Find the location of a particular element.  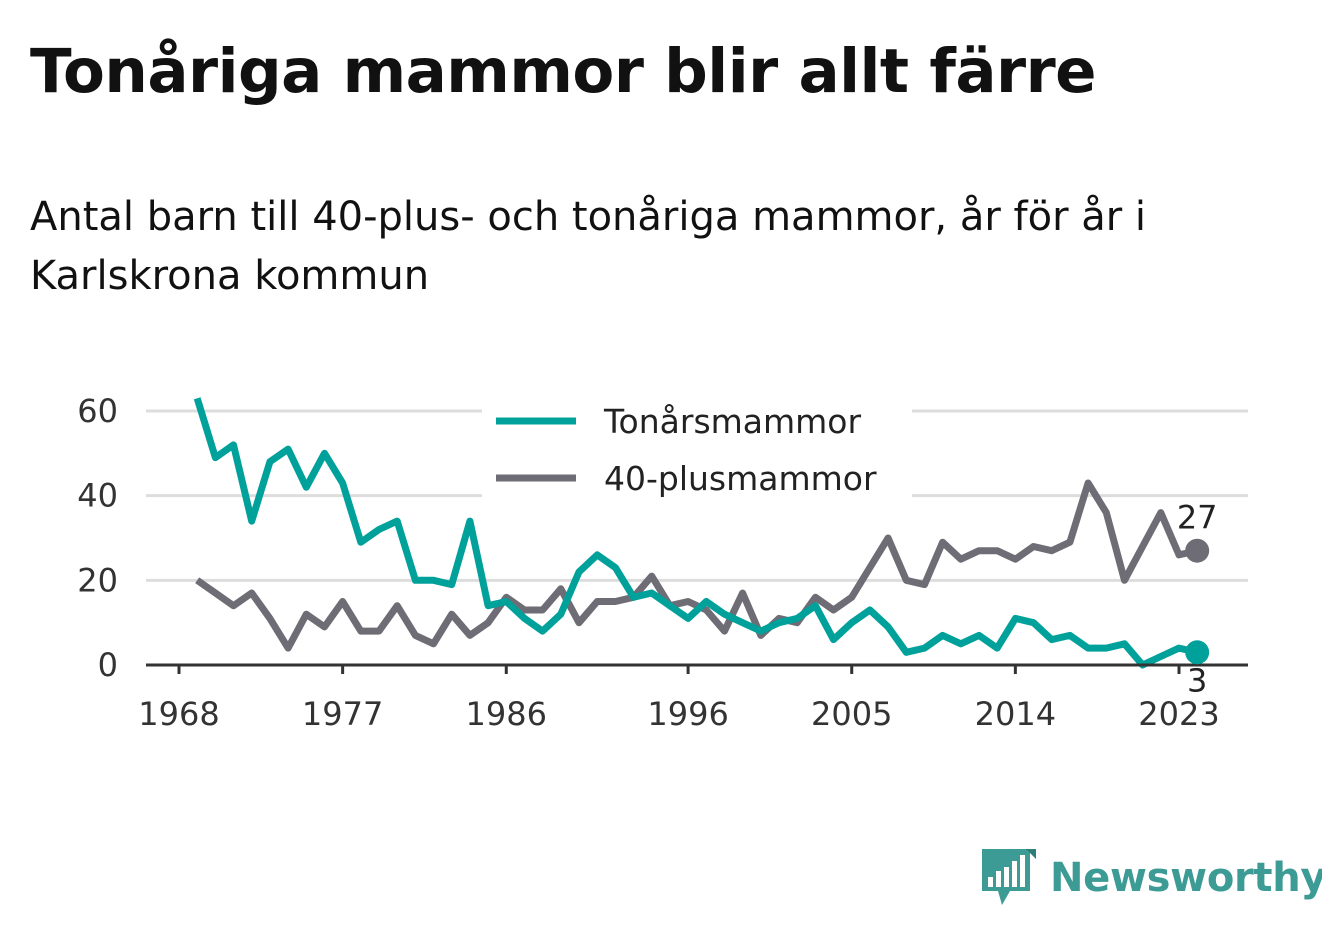

end-marker-tonarsmammor is located at coordinates (1197, 652).